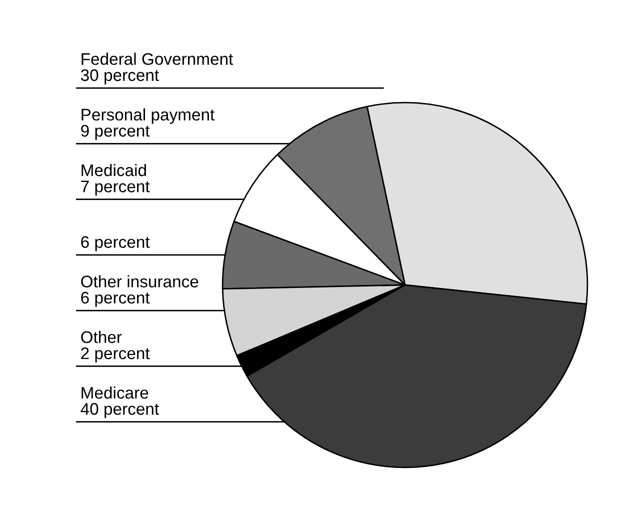 The height and width of the screenshot is (521, 629). I want to click on data-label: 7 percent, so click(115, 188).